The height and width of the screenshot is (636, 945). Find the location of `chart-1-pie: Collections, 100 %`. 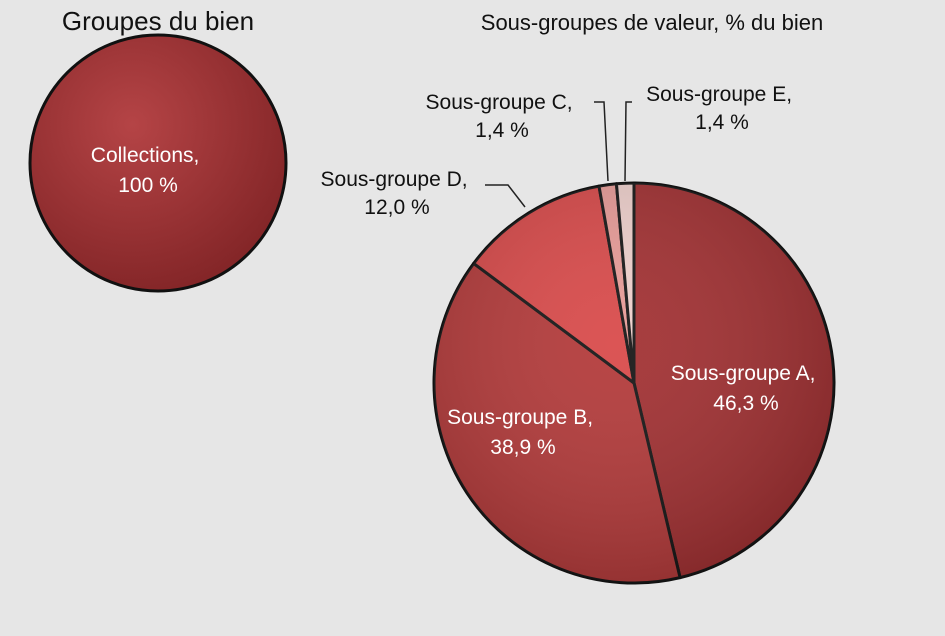

chart-1-pie: Collections, 100 % is located at coordinates (158, 163).